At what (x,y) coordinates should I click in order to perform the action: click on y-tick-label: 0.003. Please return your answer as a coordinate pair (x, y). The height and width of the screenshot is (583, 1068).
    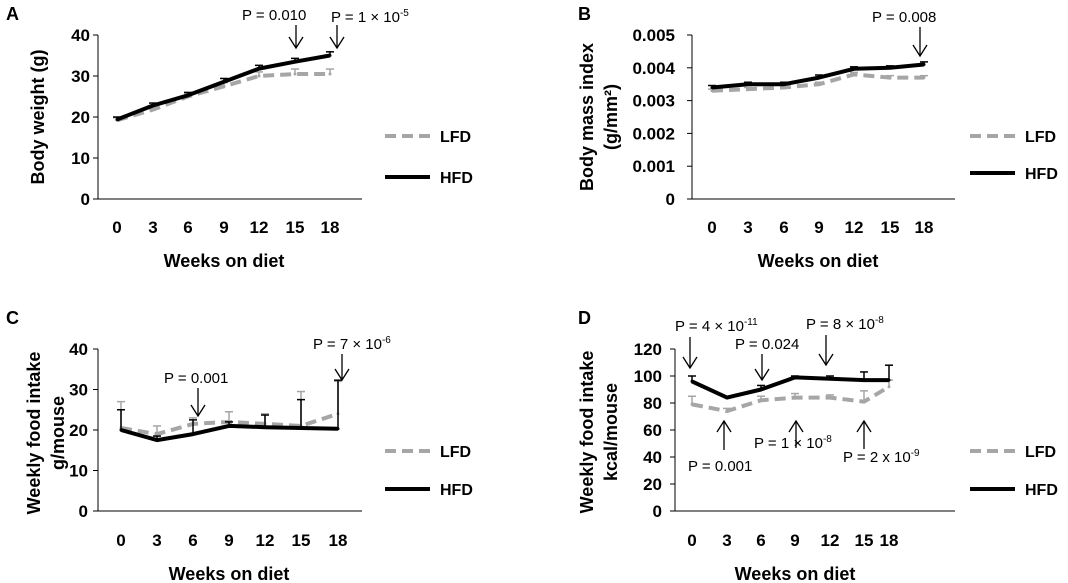
    Looking at the image, I should click on (653, 101).